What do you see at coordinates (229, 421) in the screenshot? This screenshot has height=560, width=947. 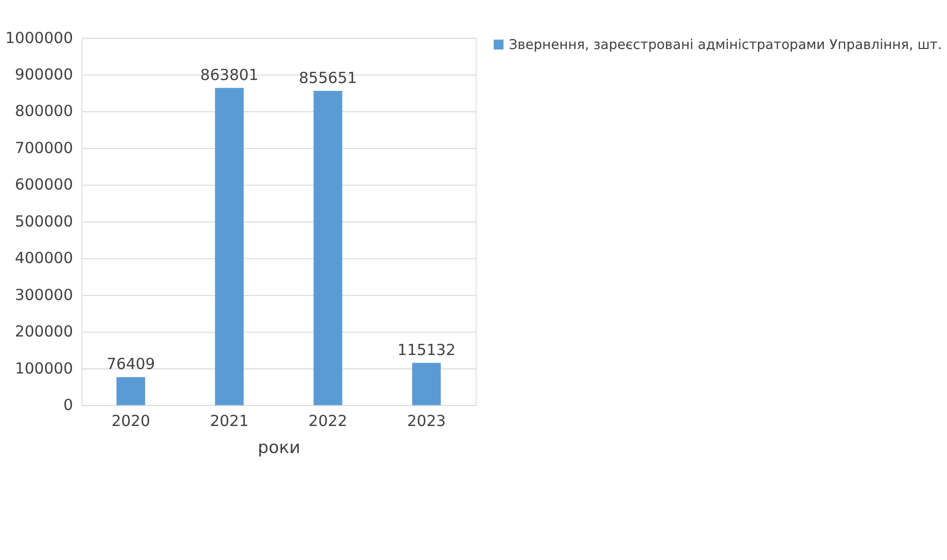 I see `x-tick-label: 2021` at bounding box center [229, 421].